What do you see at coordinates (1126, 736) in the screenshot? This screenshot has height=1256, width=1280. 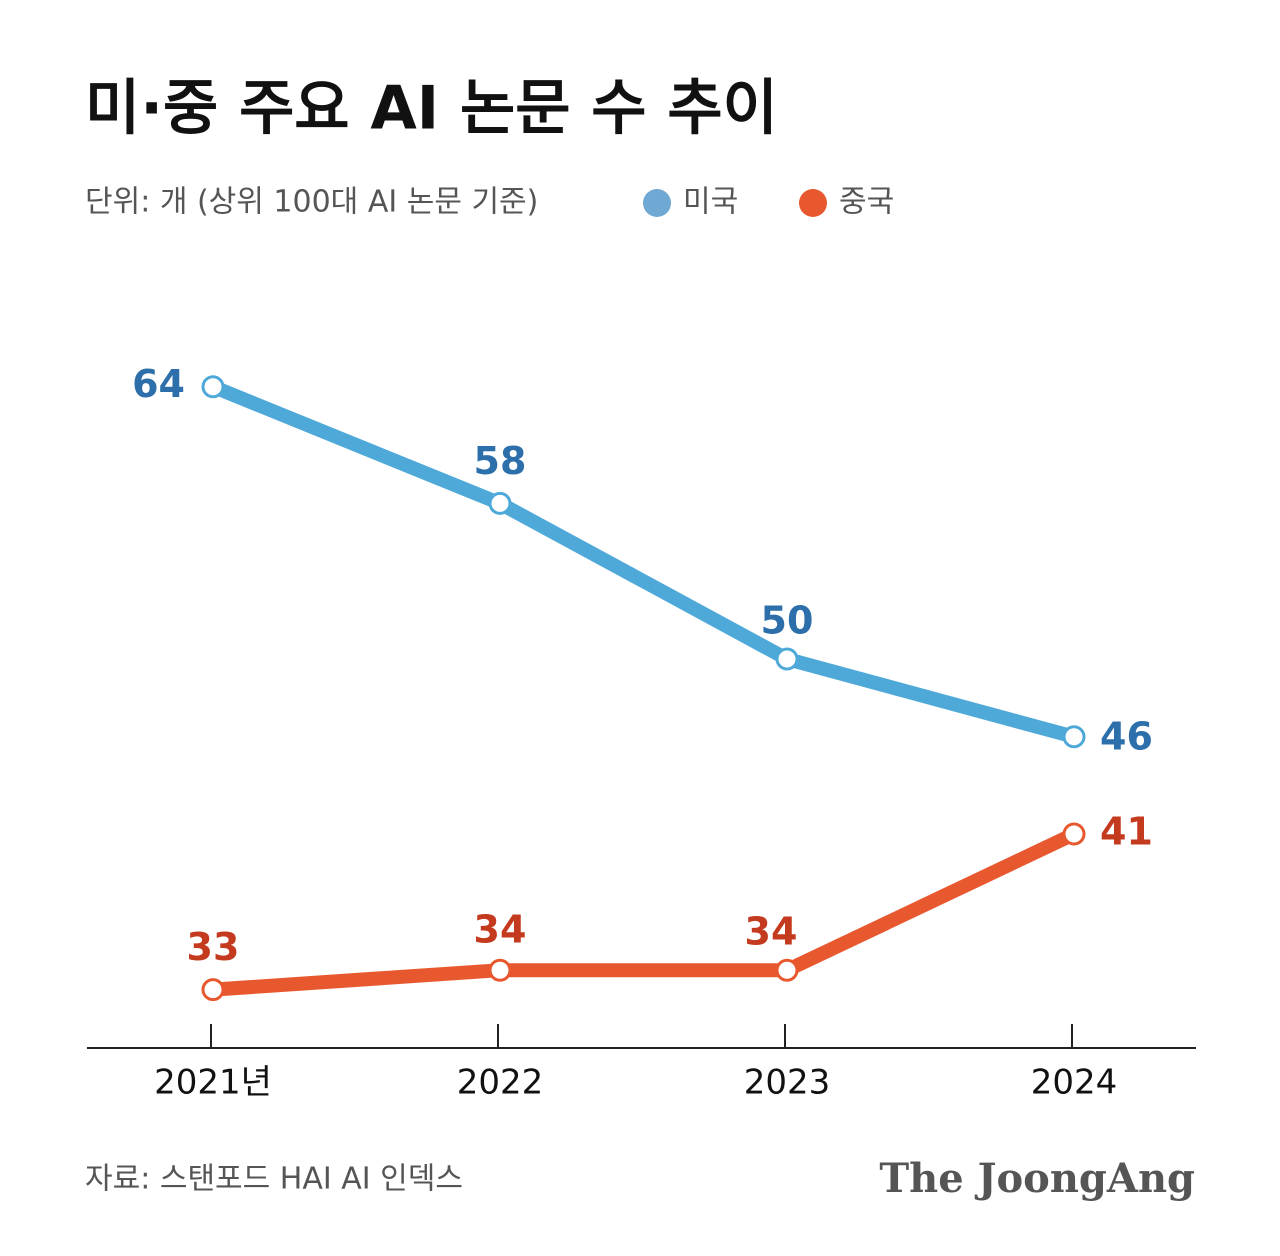 I see `data-label: 46` at bounding box center [1126, 736].